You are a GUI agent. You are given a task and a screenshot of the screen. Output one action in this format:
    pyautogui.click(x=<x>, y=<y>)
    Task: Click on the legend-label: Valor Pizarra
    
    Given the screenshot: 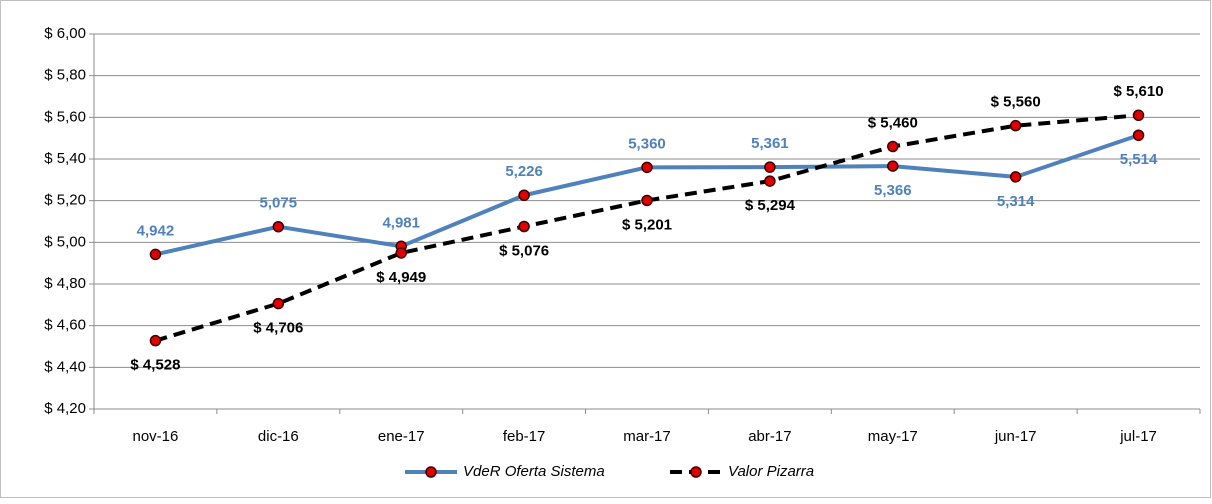 What is the action you would take?
    pyautogui.click(x=771, y=471)
    